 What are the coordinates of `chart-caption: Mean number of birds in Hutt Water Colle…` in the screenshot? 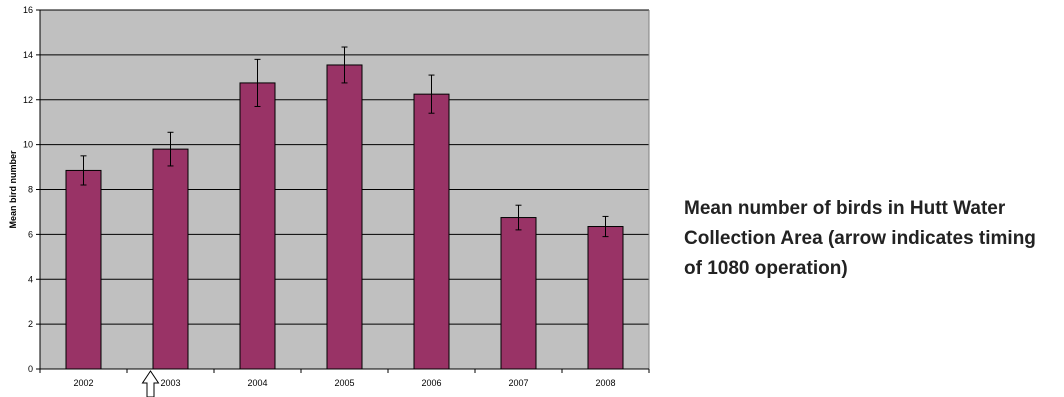 It's located at (860, 238).